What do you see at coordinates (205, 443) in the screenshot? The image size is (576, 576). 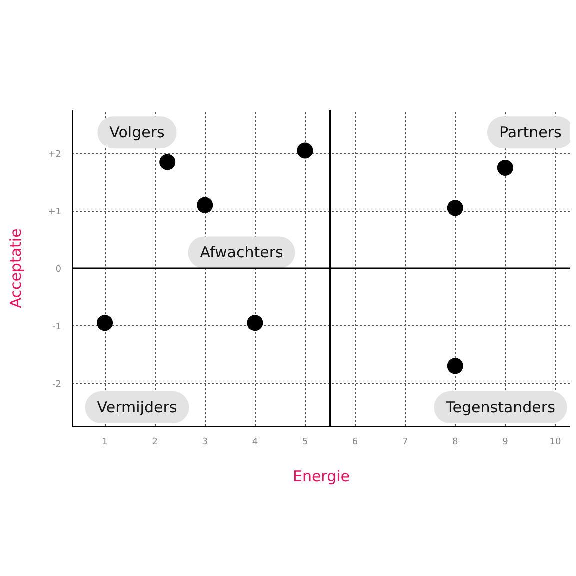 I see `x-tick-label: 3` at bounding box center [205, 443].